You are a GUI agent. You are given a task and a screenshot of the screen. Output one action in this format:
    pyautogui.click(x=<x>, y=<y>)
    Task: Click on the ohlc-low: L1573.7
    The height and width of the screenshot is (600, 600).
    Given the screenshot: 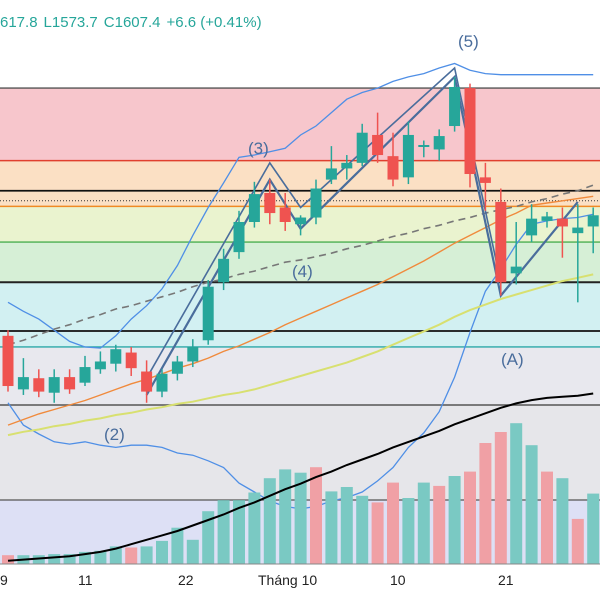 What is the action you would take?
    pyautogui.click(x=70, y=22)
    